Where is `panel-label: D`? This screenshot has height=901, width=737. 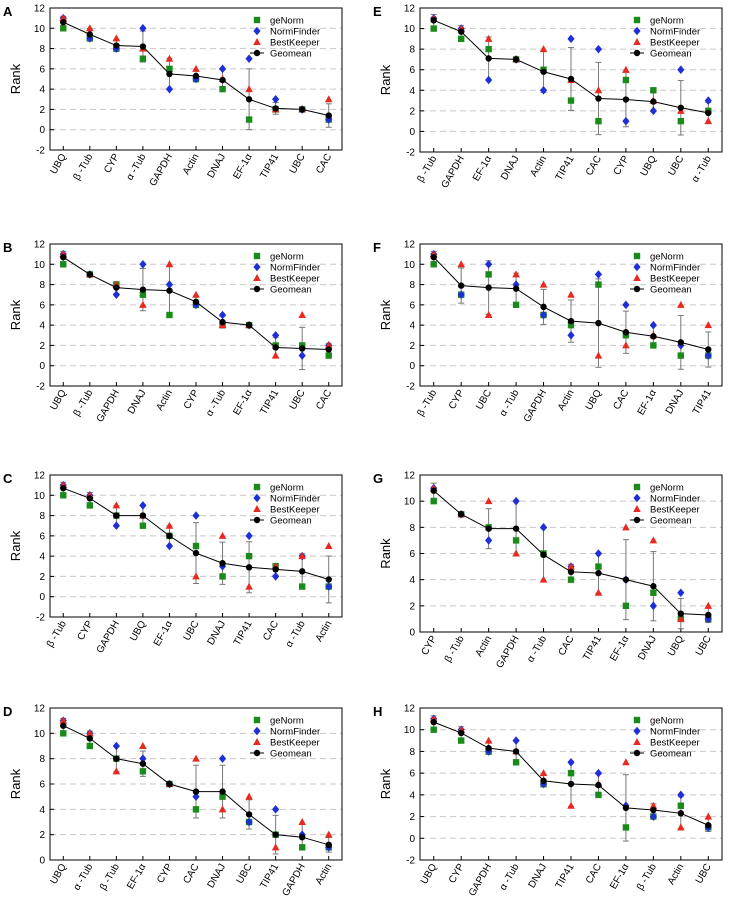
panel-label: D is located at coordinates (7, 711).